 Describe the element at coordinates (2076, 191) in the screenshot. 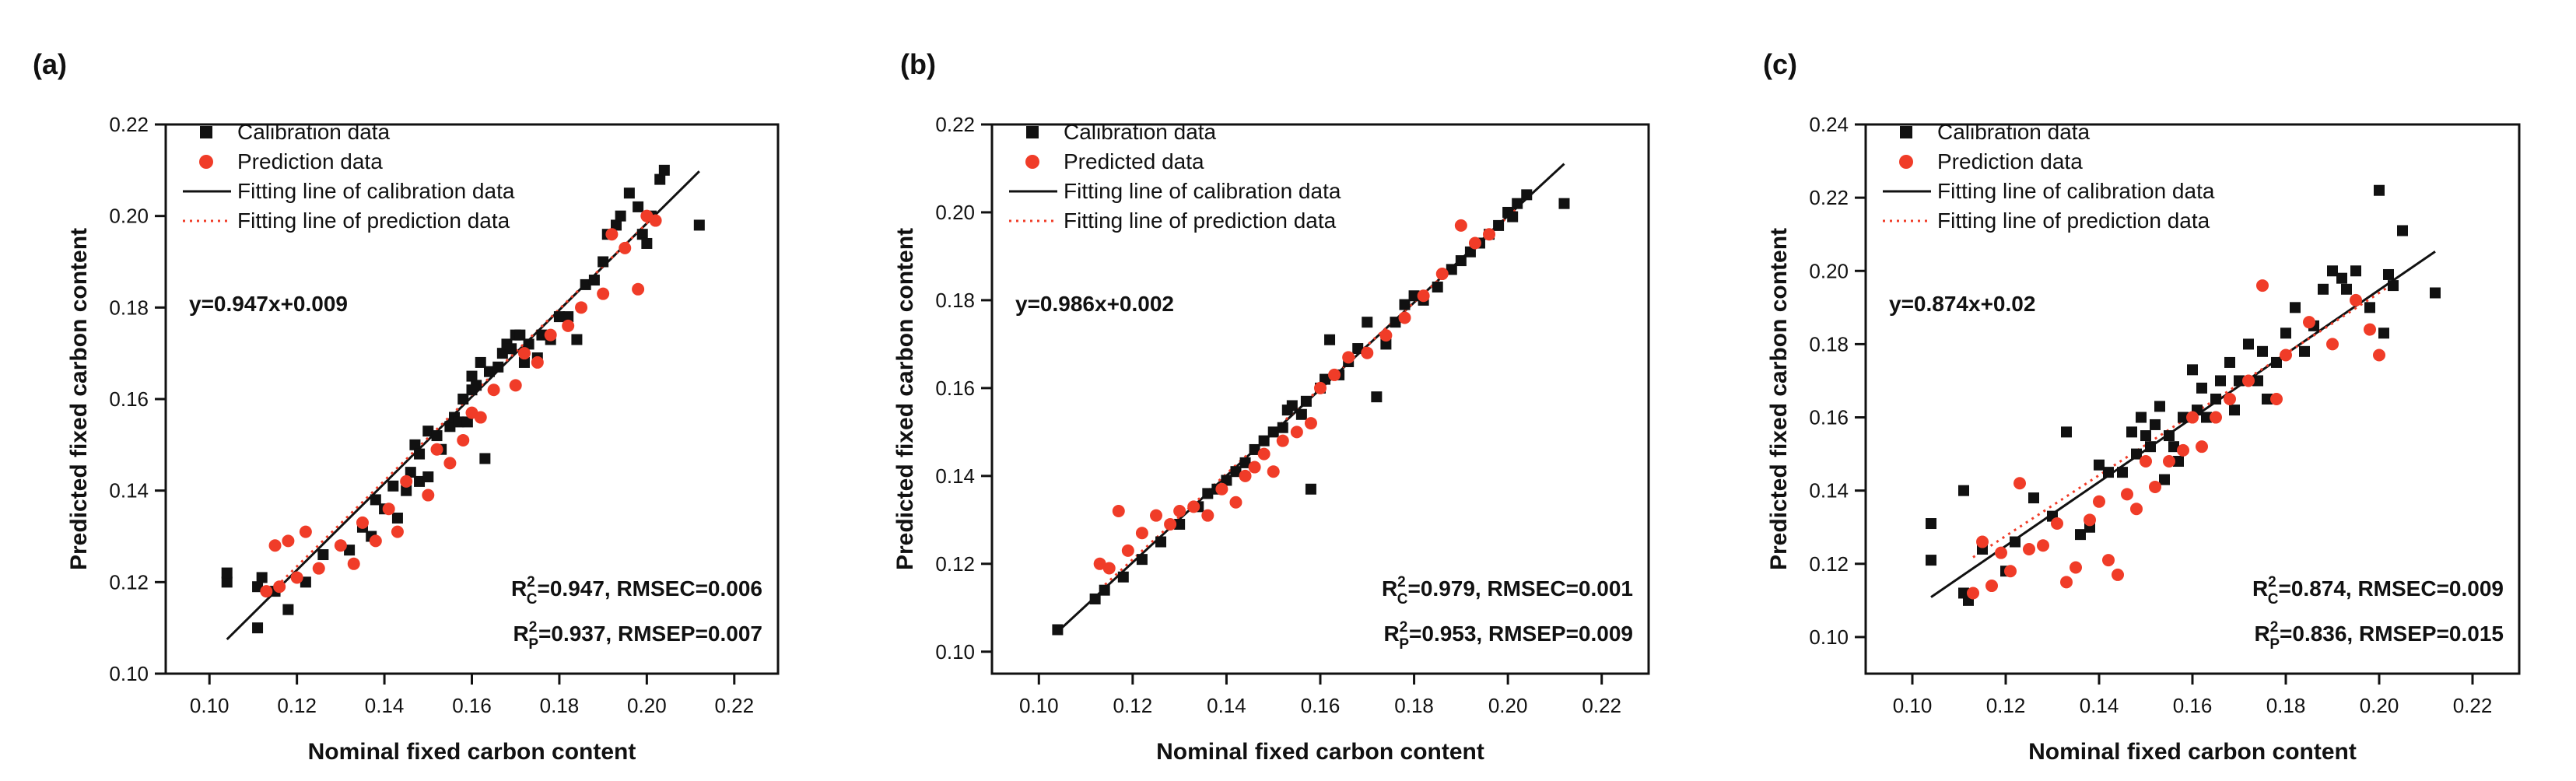

I see `legend-label: Fitting line of calibration data` at that location.